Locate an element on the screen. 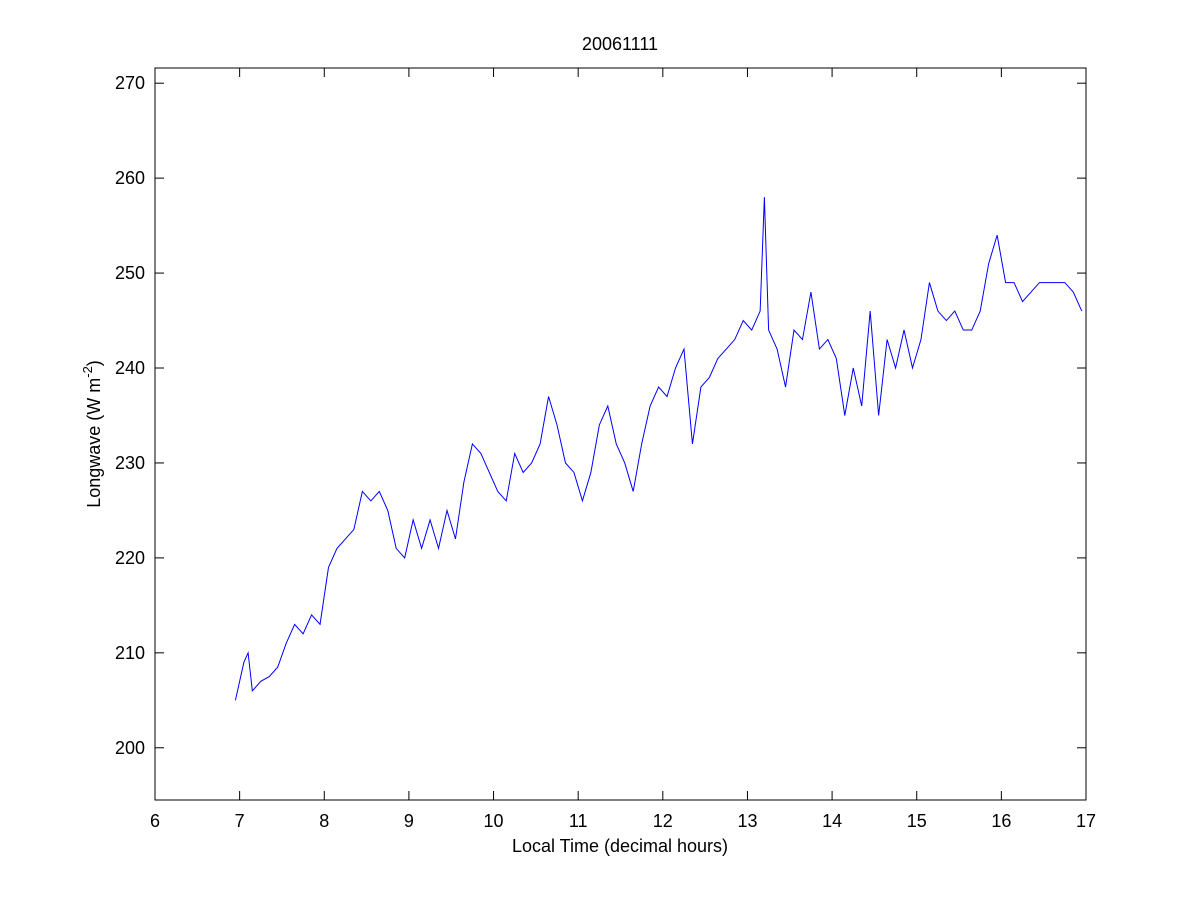 The image size is (1200, 905). y-tick-label: 250 is located at coordinates (130, 273).